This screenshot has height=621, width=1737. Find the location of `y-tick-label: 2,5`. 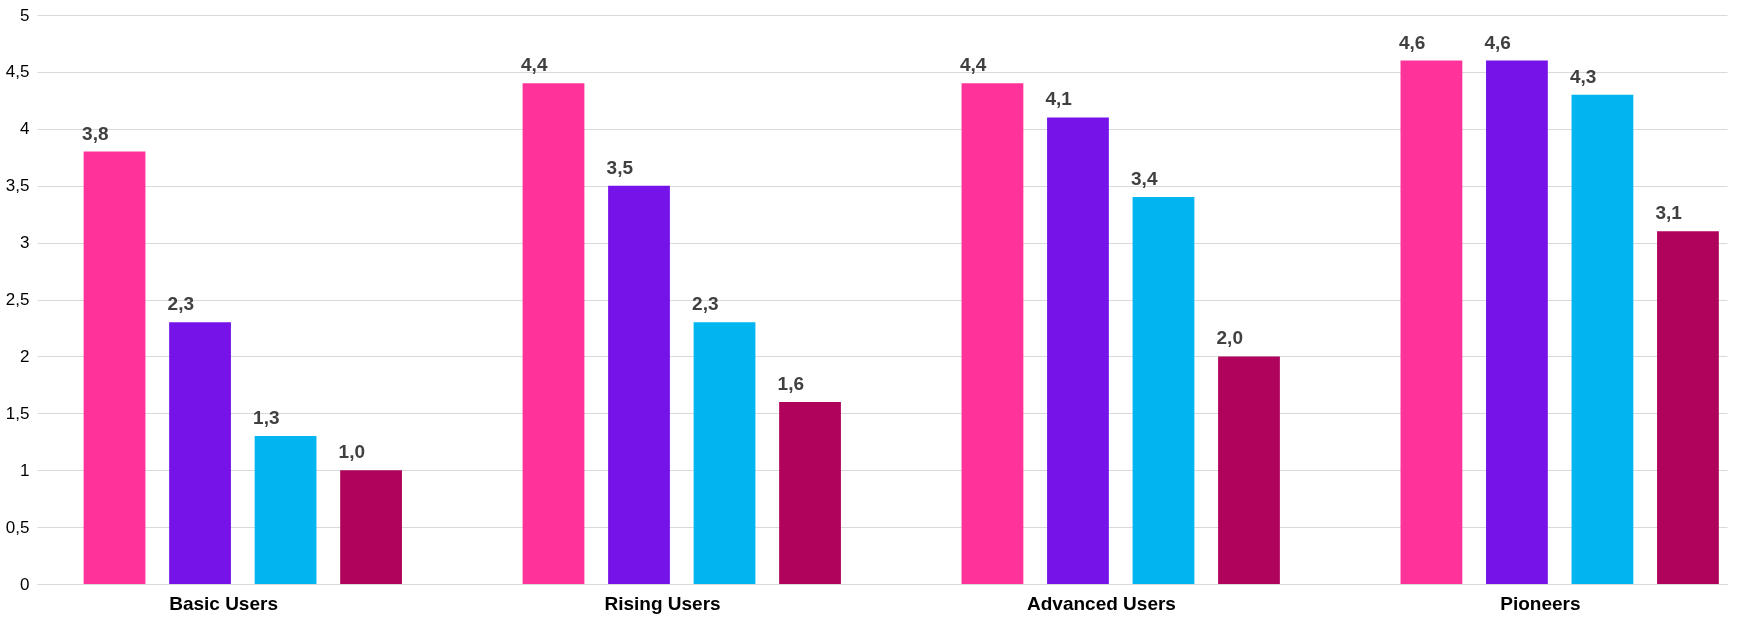

y-tick-label: 2,5 is located at coordinates (17, 299).